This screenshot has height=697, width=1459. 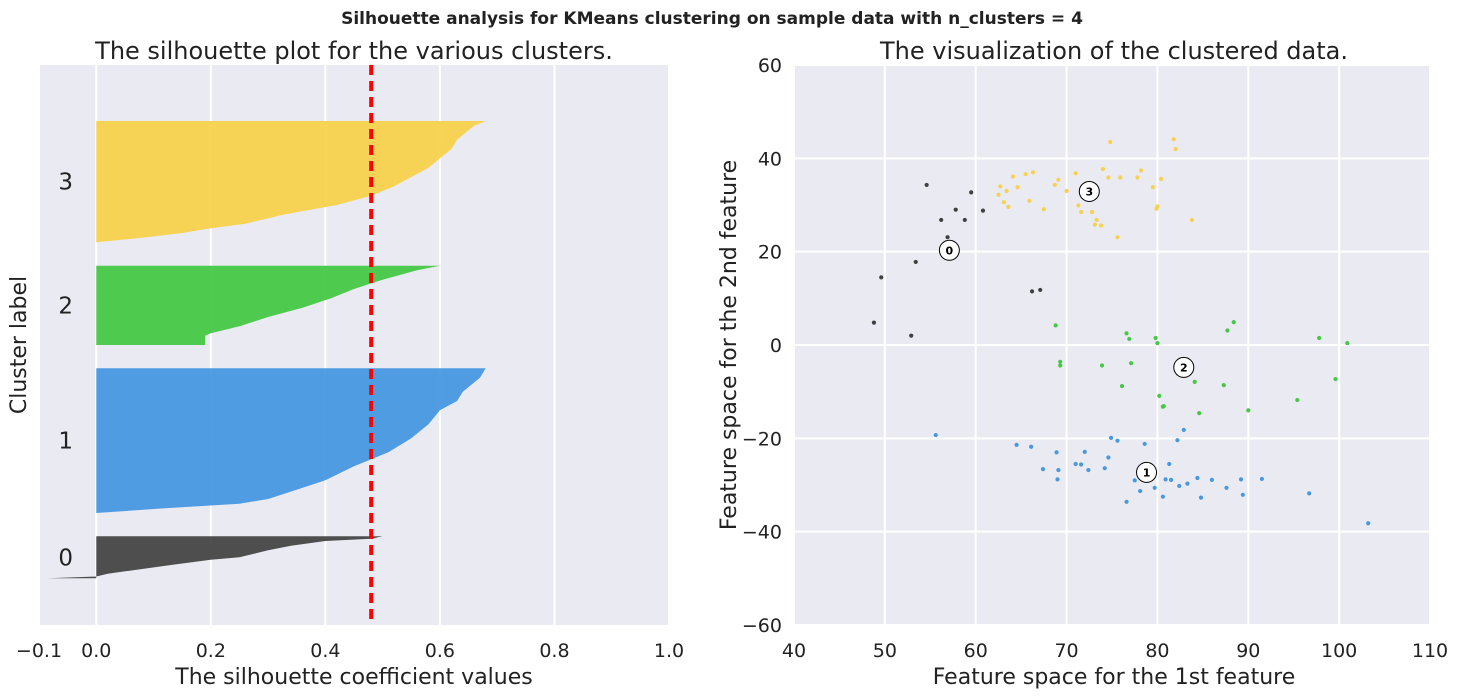 What do you see at coordinates (1339, 651) in the screenshot?
I see `scatter-x-tick-label: 100` at bounding box center [1339, 651].